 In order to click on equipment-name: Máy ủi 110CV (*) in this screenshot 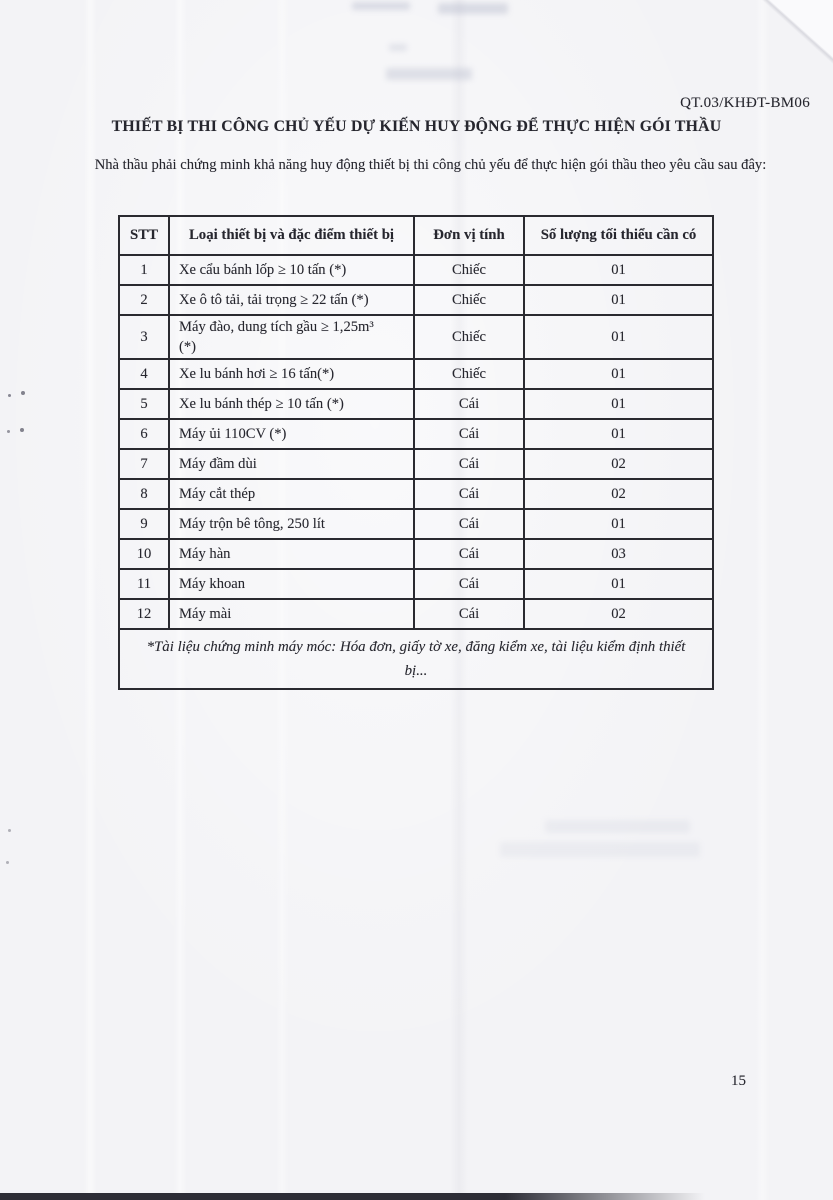, I will do `click(291, 434)`.